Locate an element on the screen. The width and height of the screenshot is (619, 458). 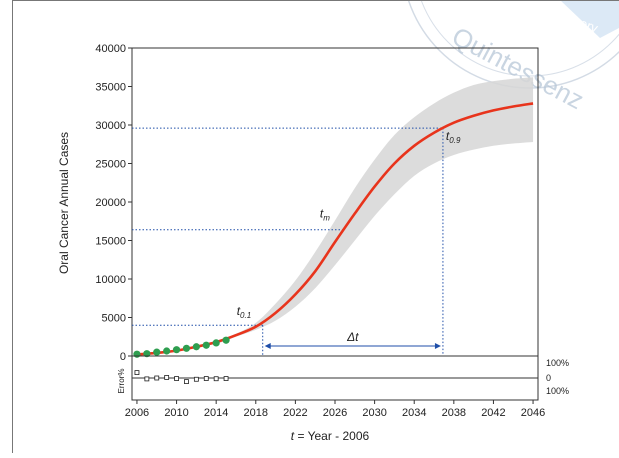
y-tick-label: 10000 is located at coordinates (110, 280).